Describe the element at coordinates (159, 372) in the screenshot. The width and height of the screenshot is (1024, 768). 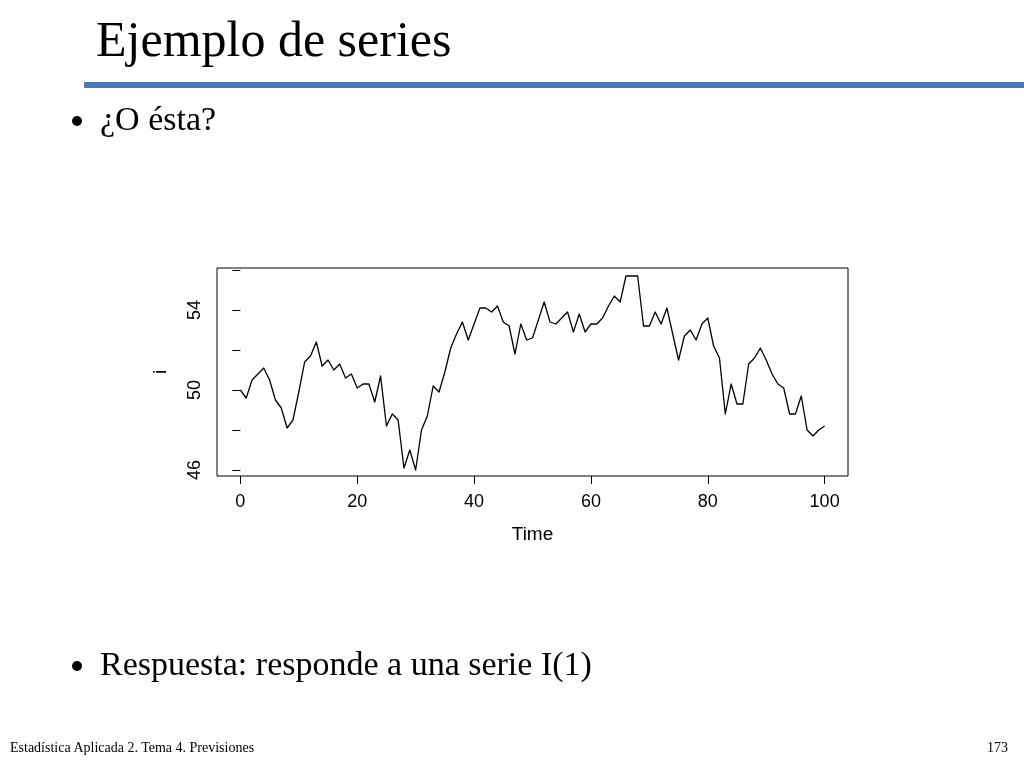
I see `y-axis-title: i` at that location.